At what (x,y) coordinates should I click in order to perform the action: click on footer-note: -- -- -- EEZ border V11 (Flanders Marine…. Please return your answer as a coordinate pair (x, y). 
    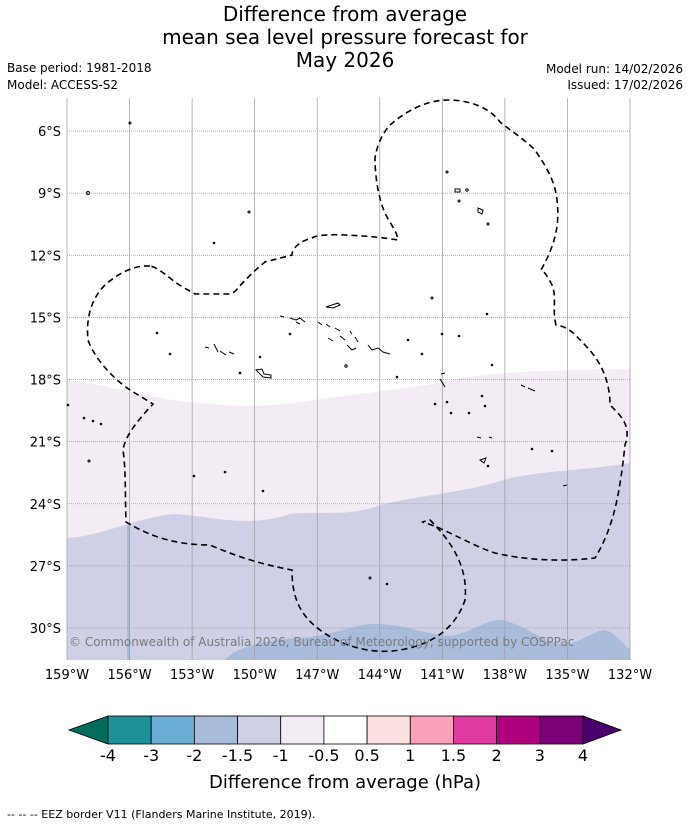
    Looking at the image, I should click on (161, 814).